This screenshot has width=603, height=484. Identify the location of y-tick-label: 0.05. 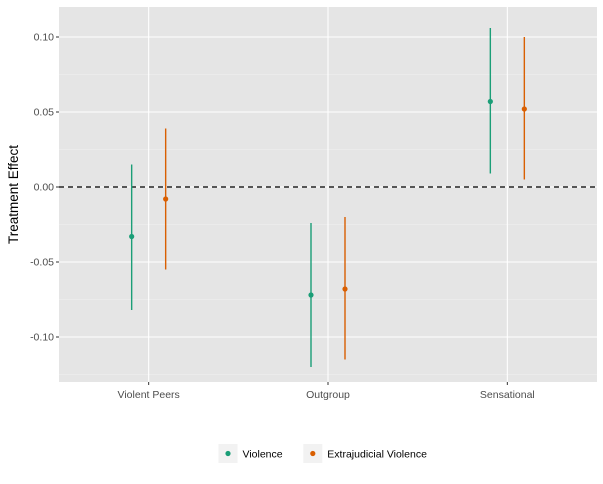
(44, 113).